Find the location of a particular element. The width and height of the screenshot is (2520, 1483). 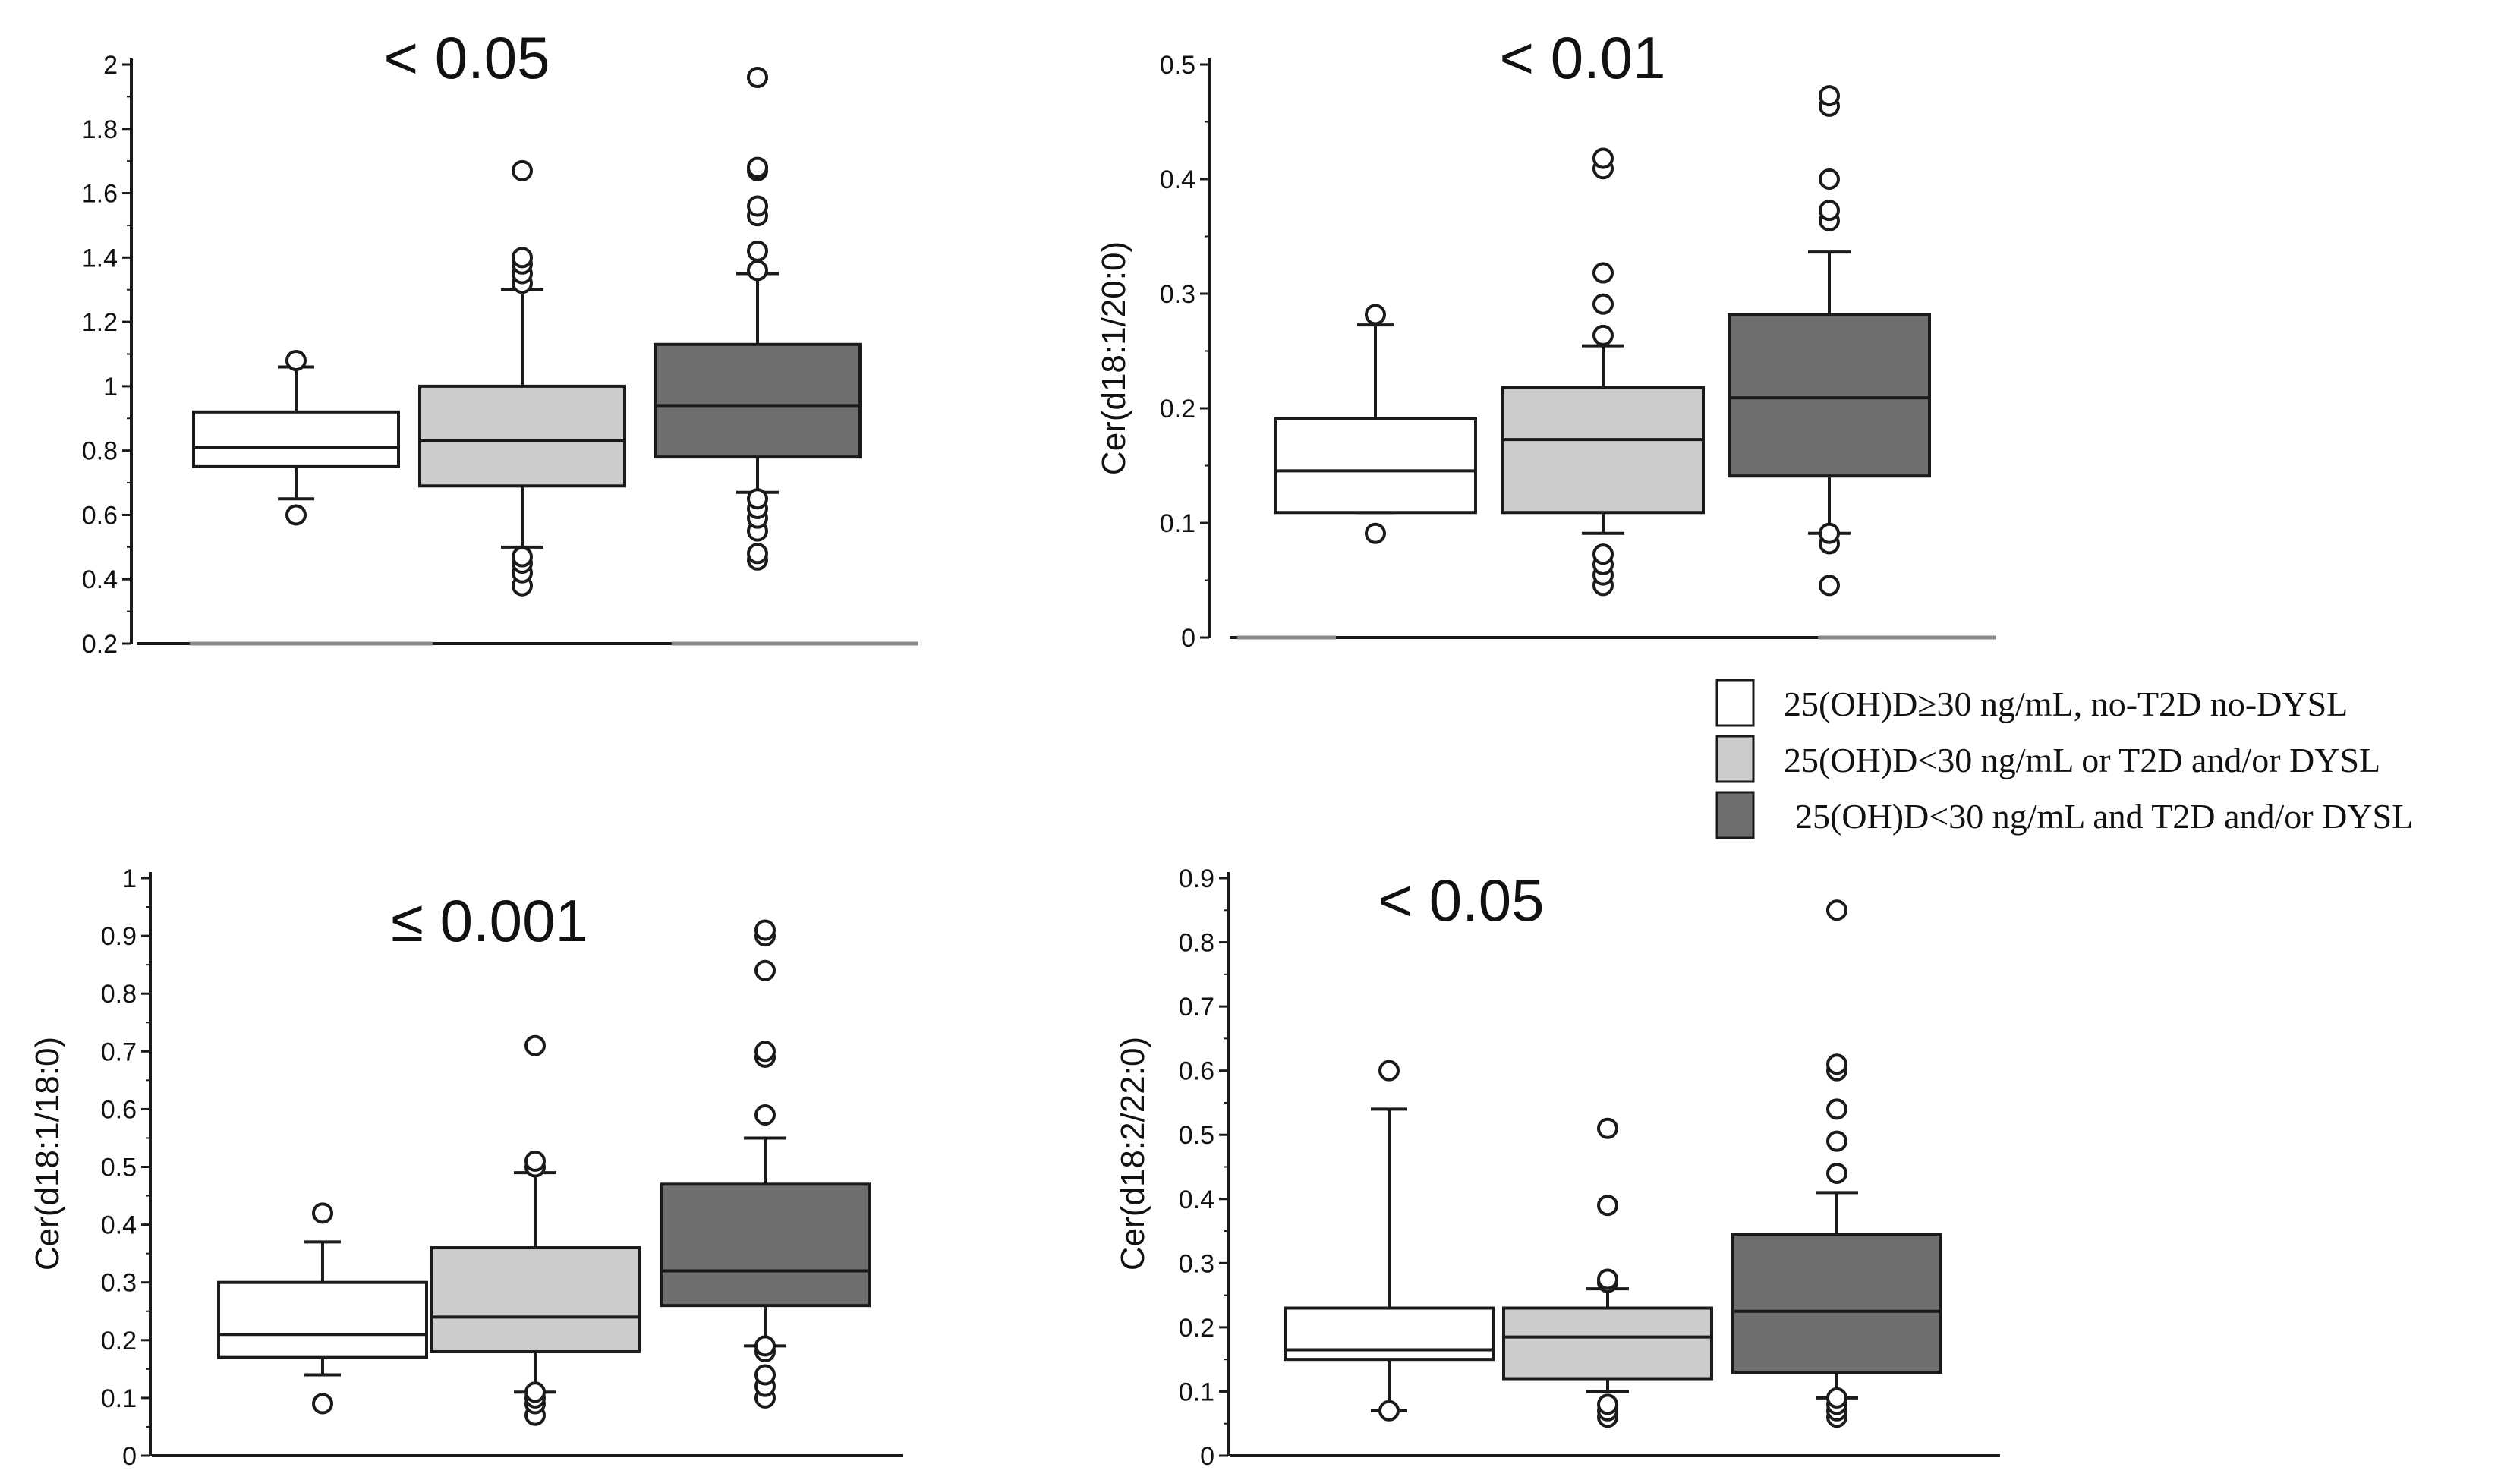

panel-1-pvalue: < 0.05 is located at coordinates (466, 58).